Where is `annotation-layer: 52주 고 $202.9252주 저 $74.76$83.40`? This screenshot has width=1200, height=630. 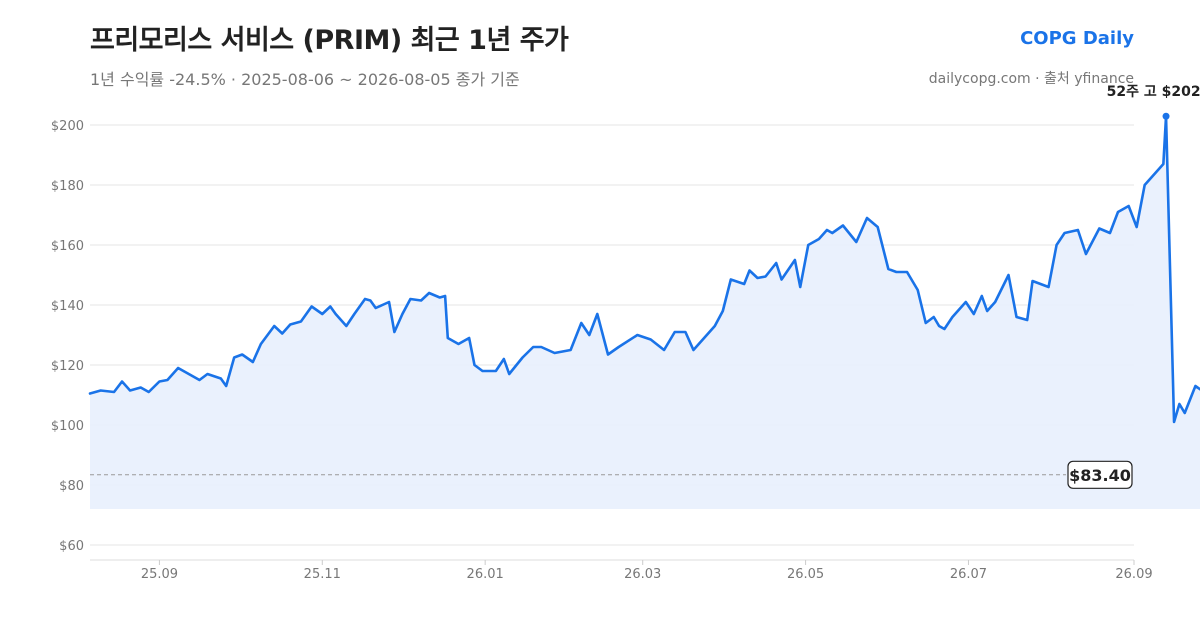
annotation-layer: 52주 고 $202.9252주 저 $74.76$83.40 is located at coordinates (1133, 286).